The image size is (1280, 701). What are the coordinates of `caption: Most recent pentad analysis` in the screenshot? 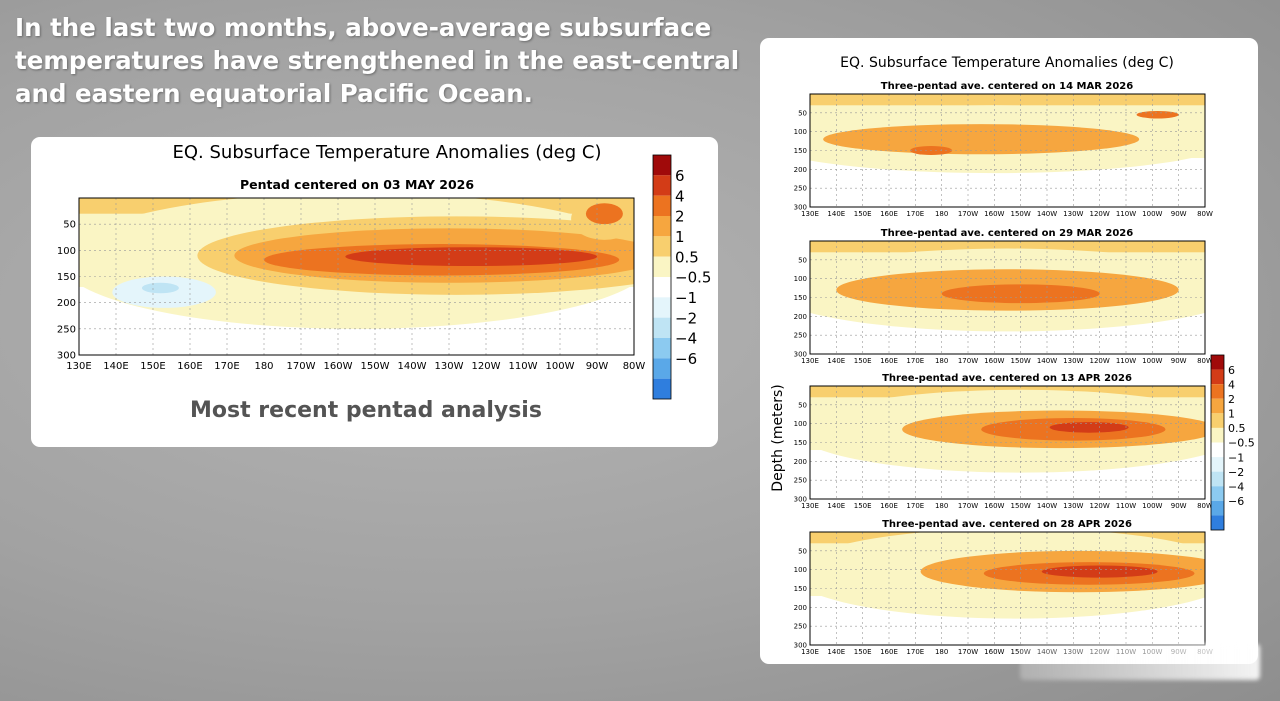 It's located at (366, 410).